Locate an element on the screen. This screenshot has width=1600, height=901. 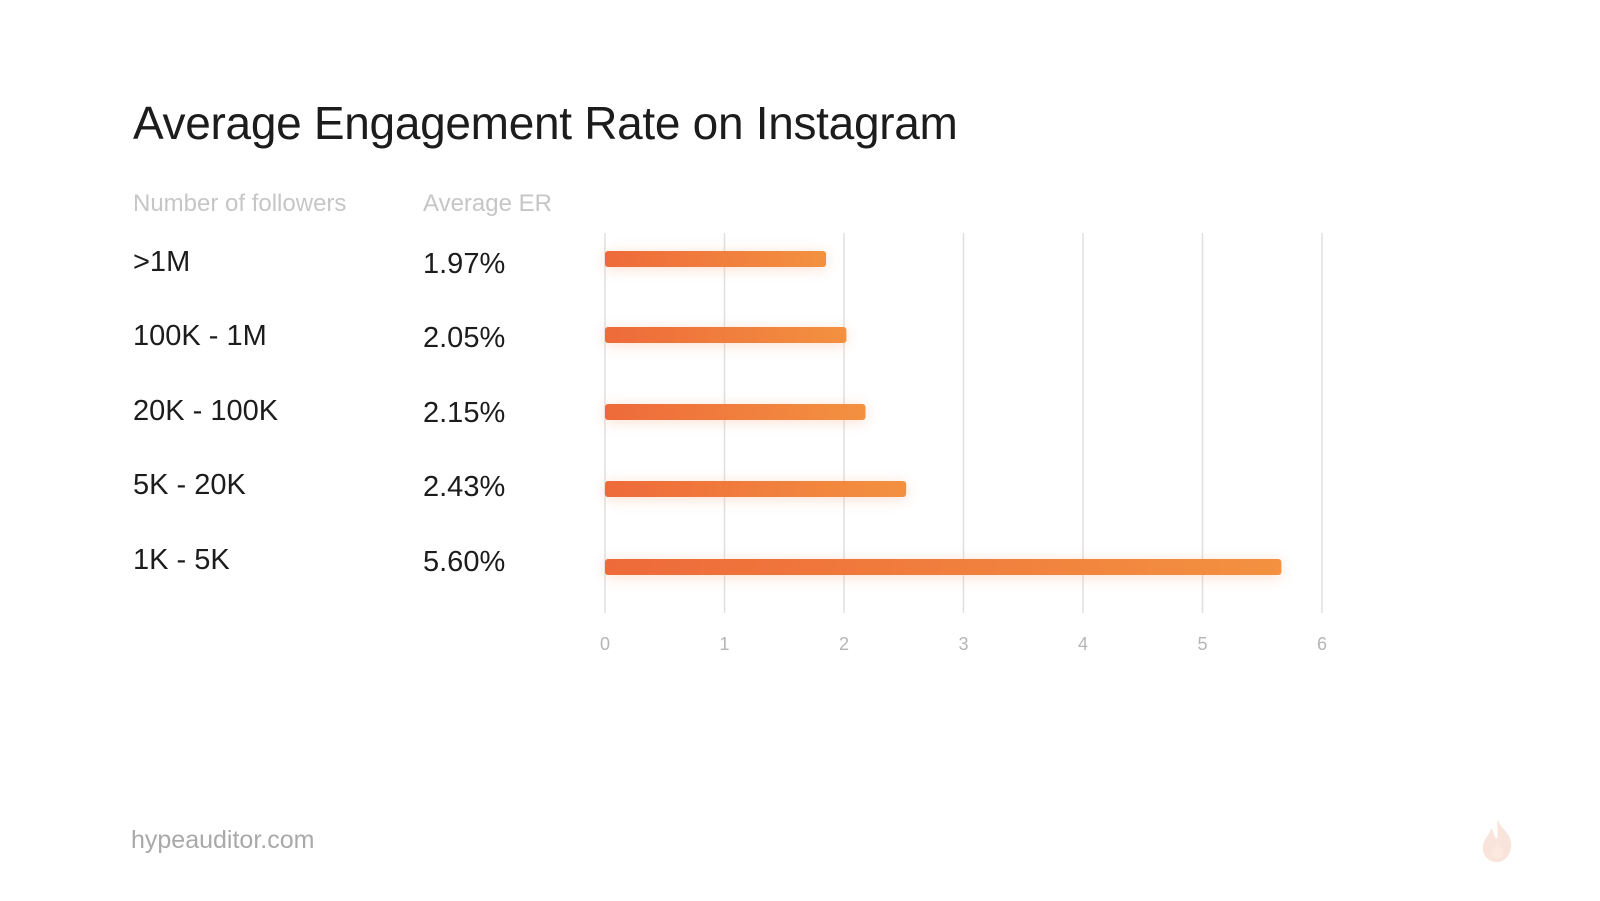
chart-title: Average Engagement Rate on Instagram is located at coordinates (545, 123).